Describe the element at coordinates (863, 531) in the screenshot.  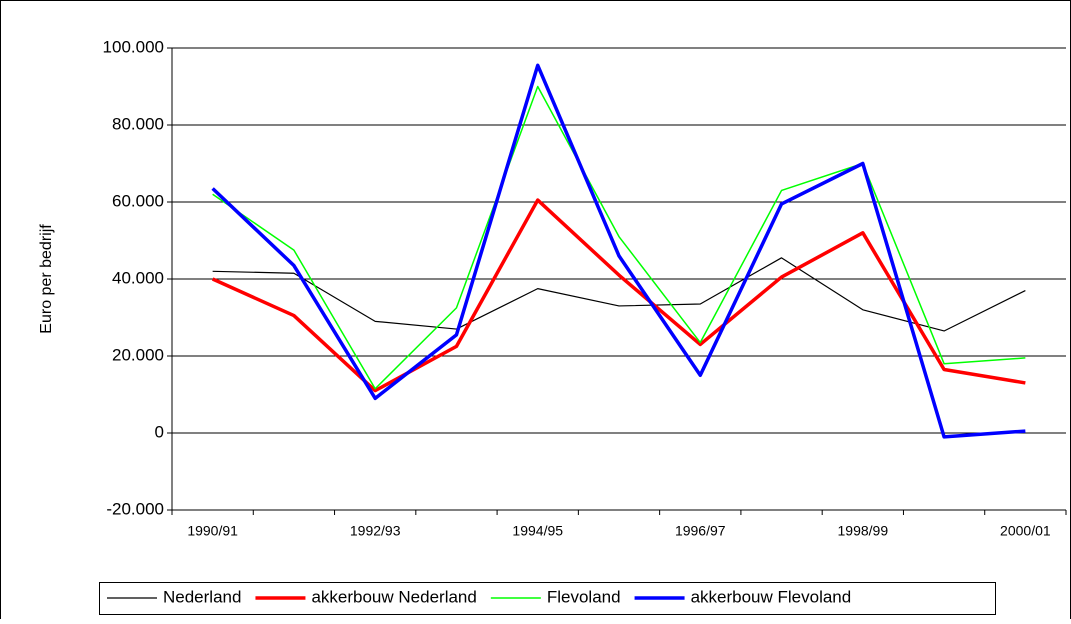
I see `x-tick-label: 1998/99` at that location.